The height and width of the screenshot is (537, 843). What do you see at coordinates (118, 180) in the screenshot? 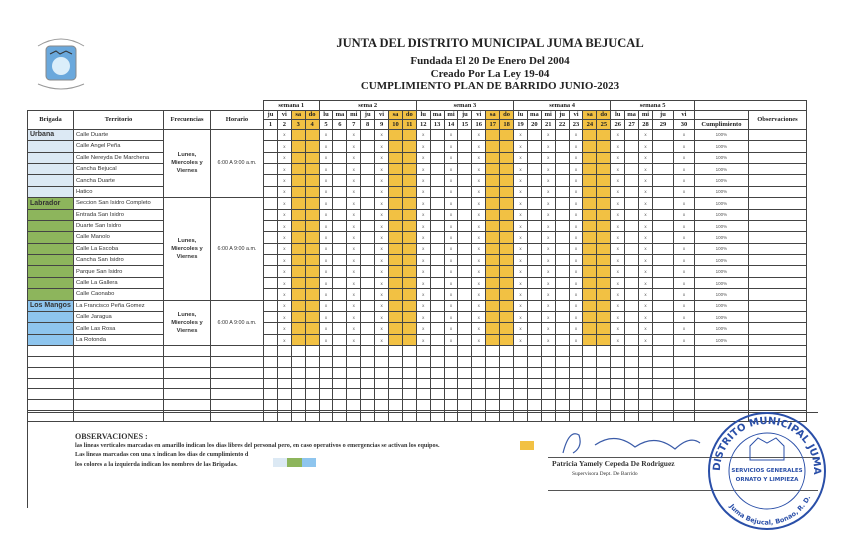
I see `territorio-cell: Cancha Duarte` at bounding box center [118, 180].